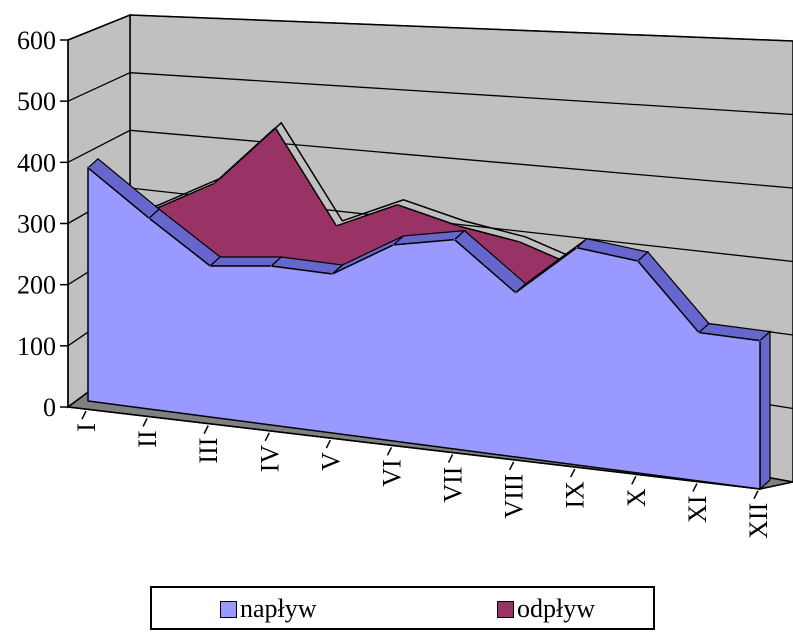 Image resolution: width=793 pixels, height=634 pixels. Describe the element at coordinates (228, 609) in the screenshot. I see `legend-swatch-naplyw` at that location.